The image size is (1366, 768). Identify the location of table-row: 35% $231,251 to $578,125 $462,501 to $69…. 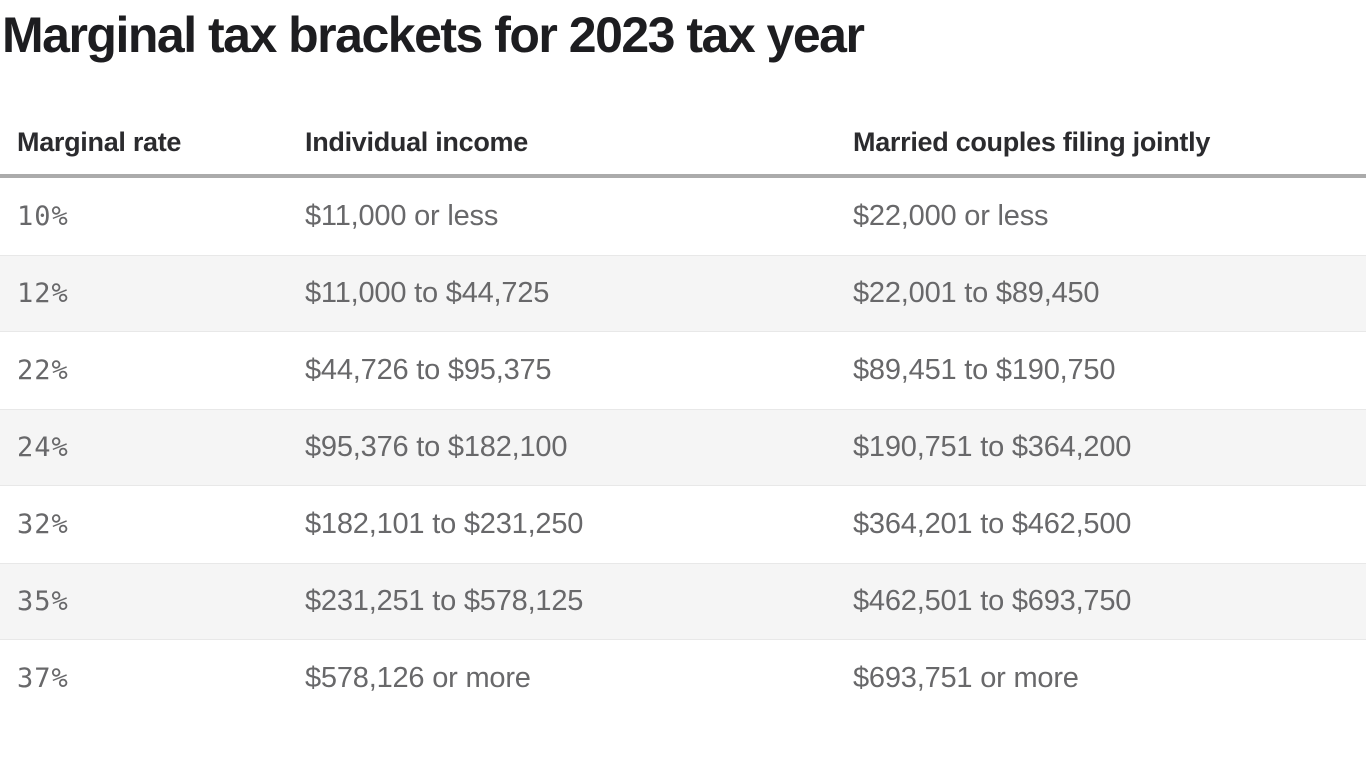
(683, 601).